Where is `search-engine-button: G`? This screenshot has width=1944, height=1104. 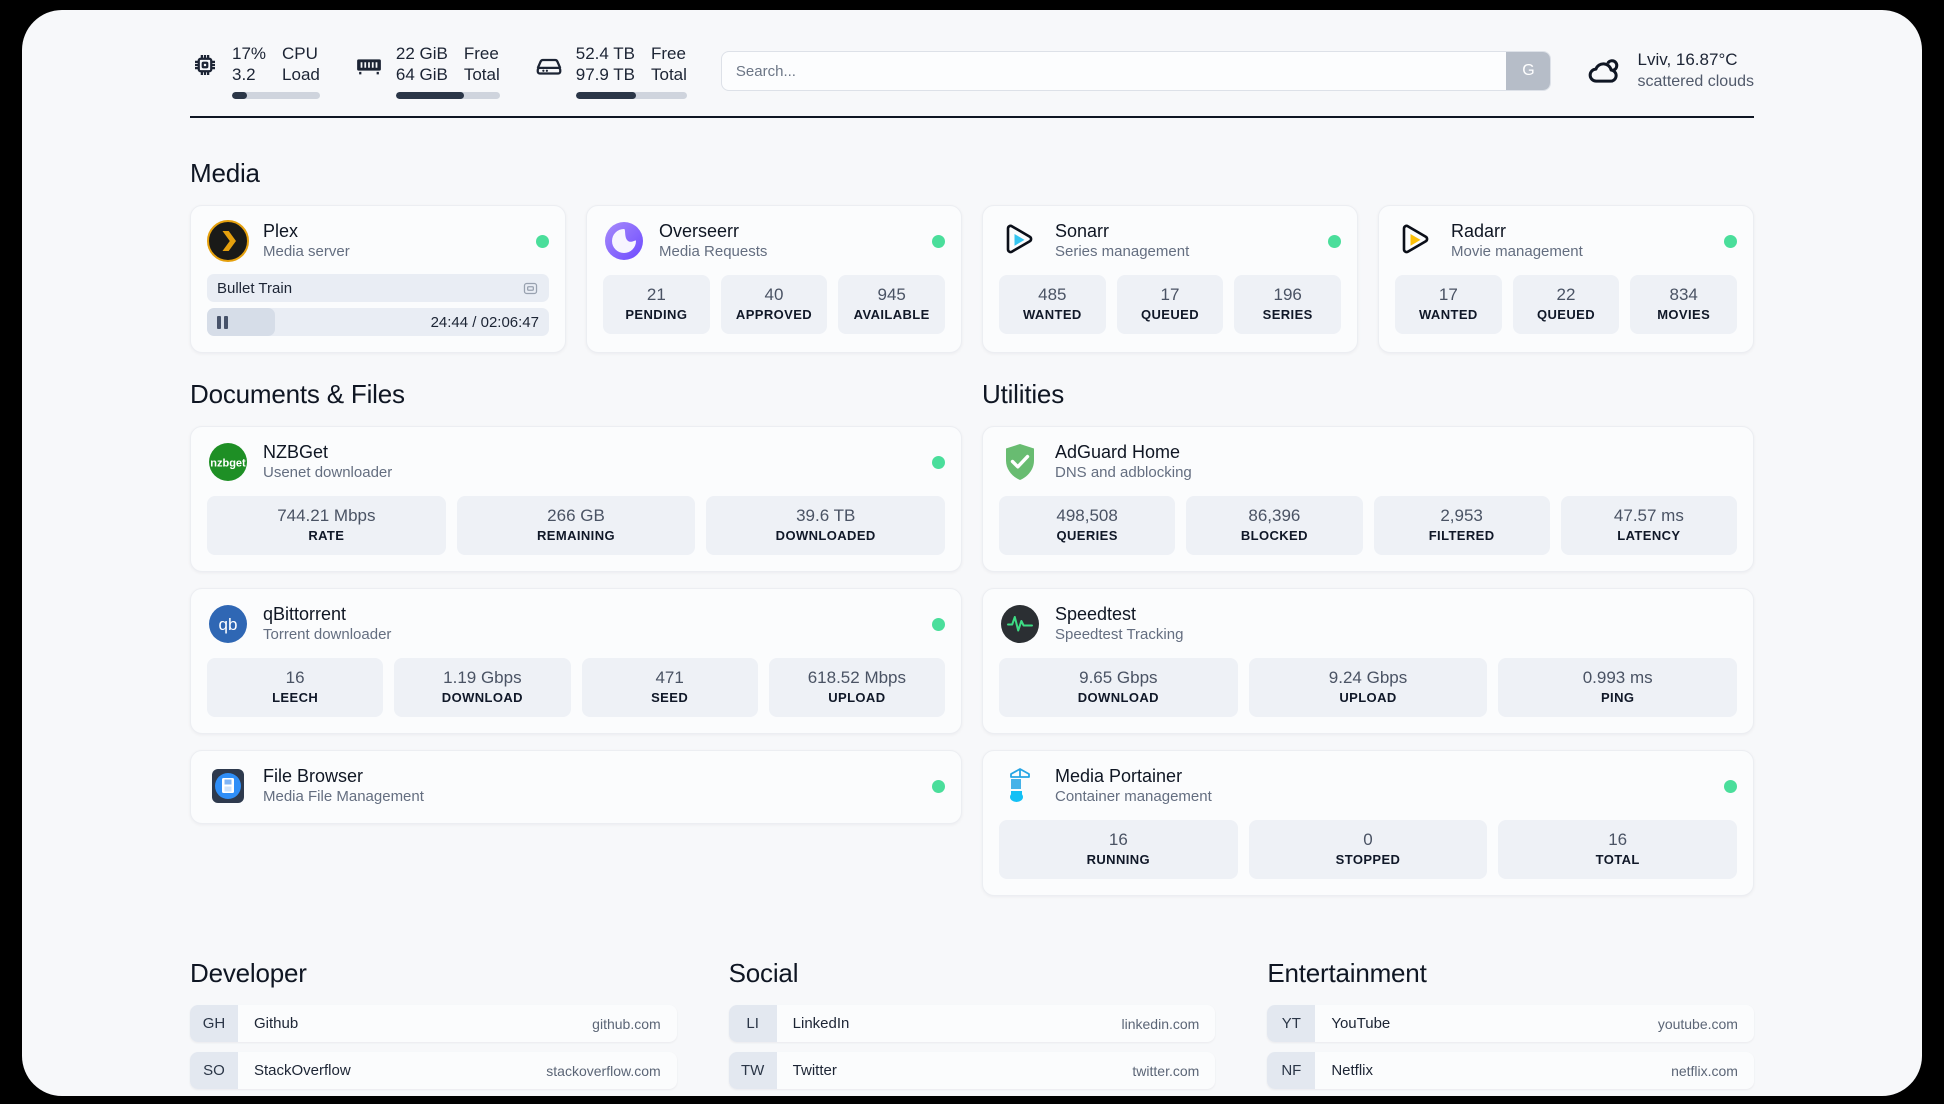 search-engine-button: G is located at coordinates (1528, 71).